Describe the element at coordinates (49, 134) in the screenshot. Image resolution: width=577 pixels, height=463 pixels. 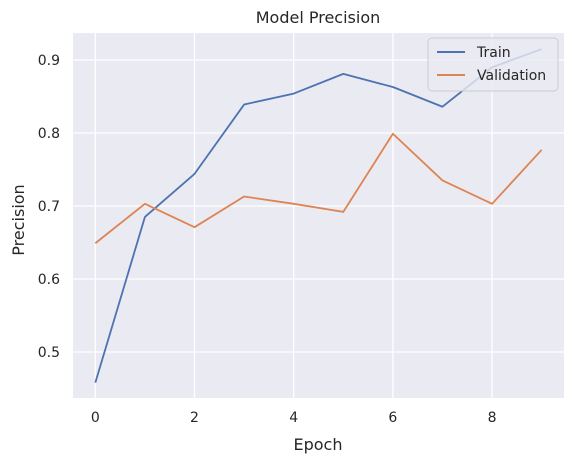
I see `y-tick-label: 0.8` at that location.